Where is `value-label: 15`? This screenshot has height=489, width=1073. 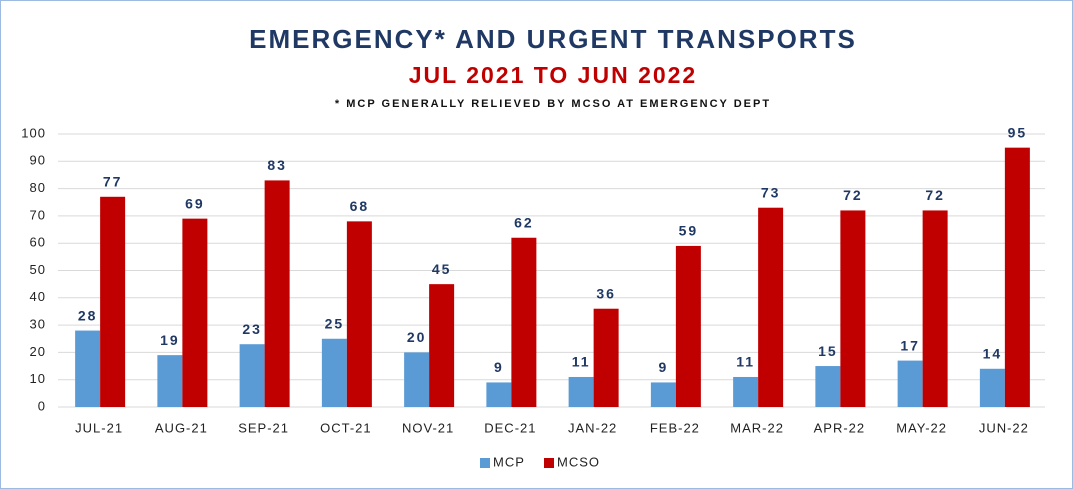 value-label: 15 is located at coordinates (828, 351).